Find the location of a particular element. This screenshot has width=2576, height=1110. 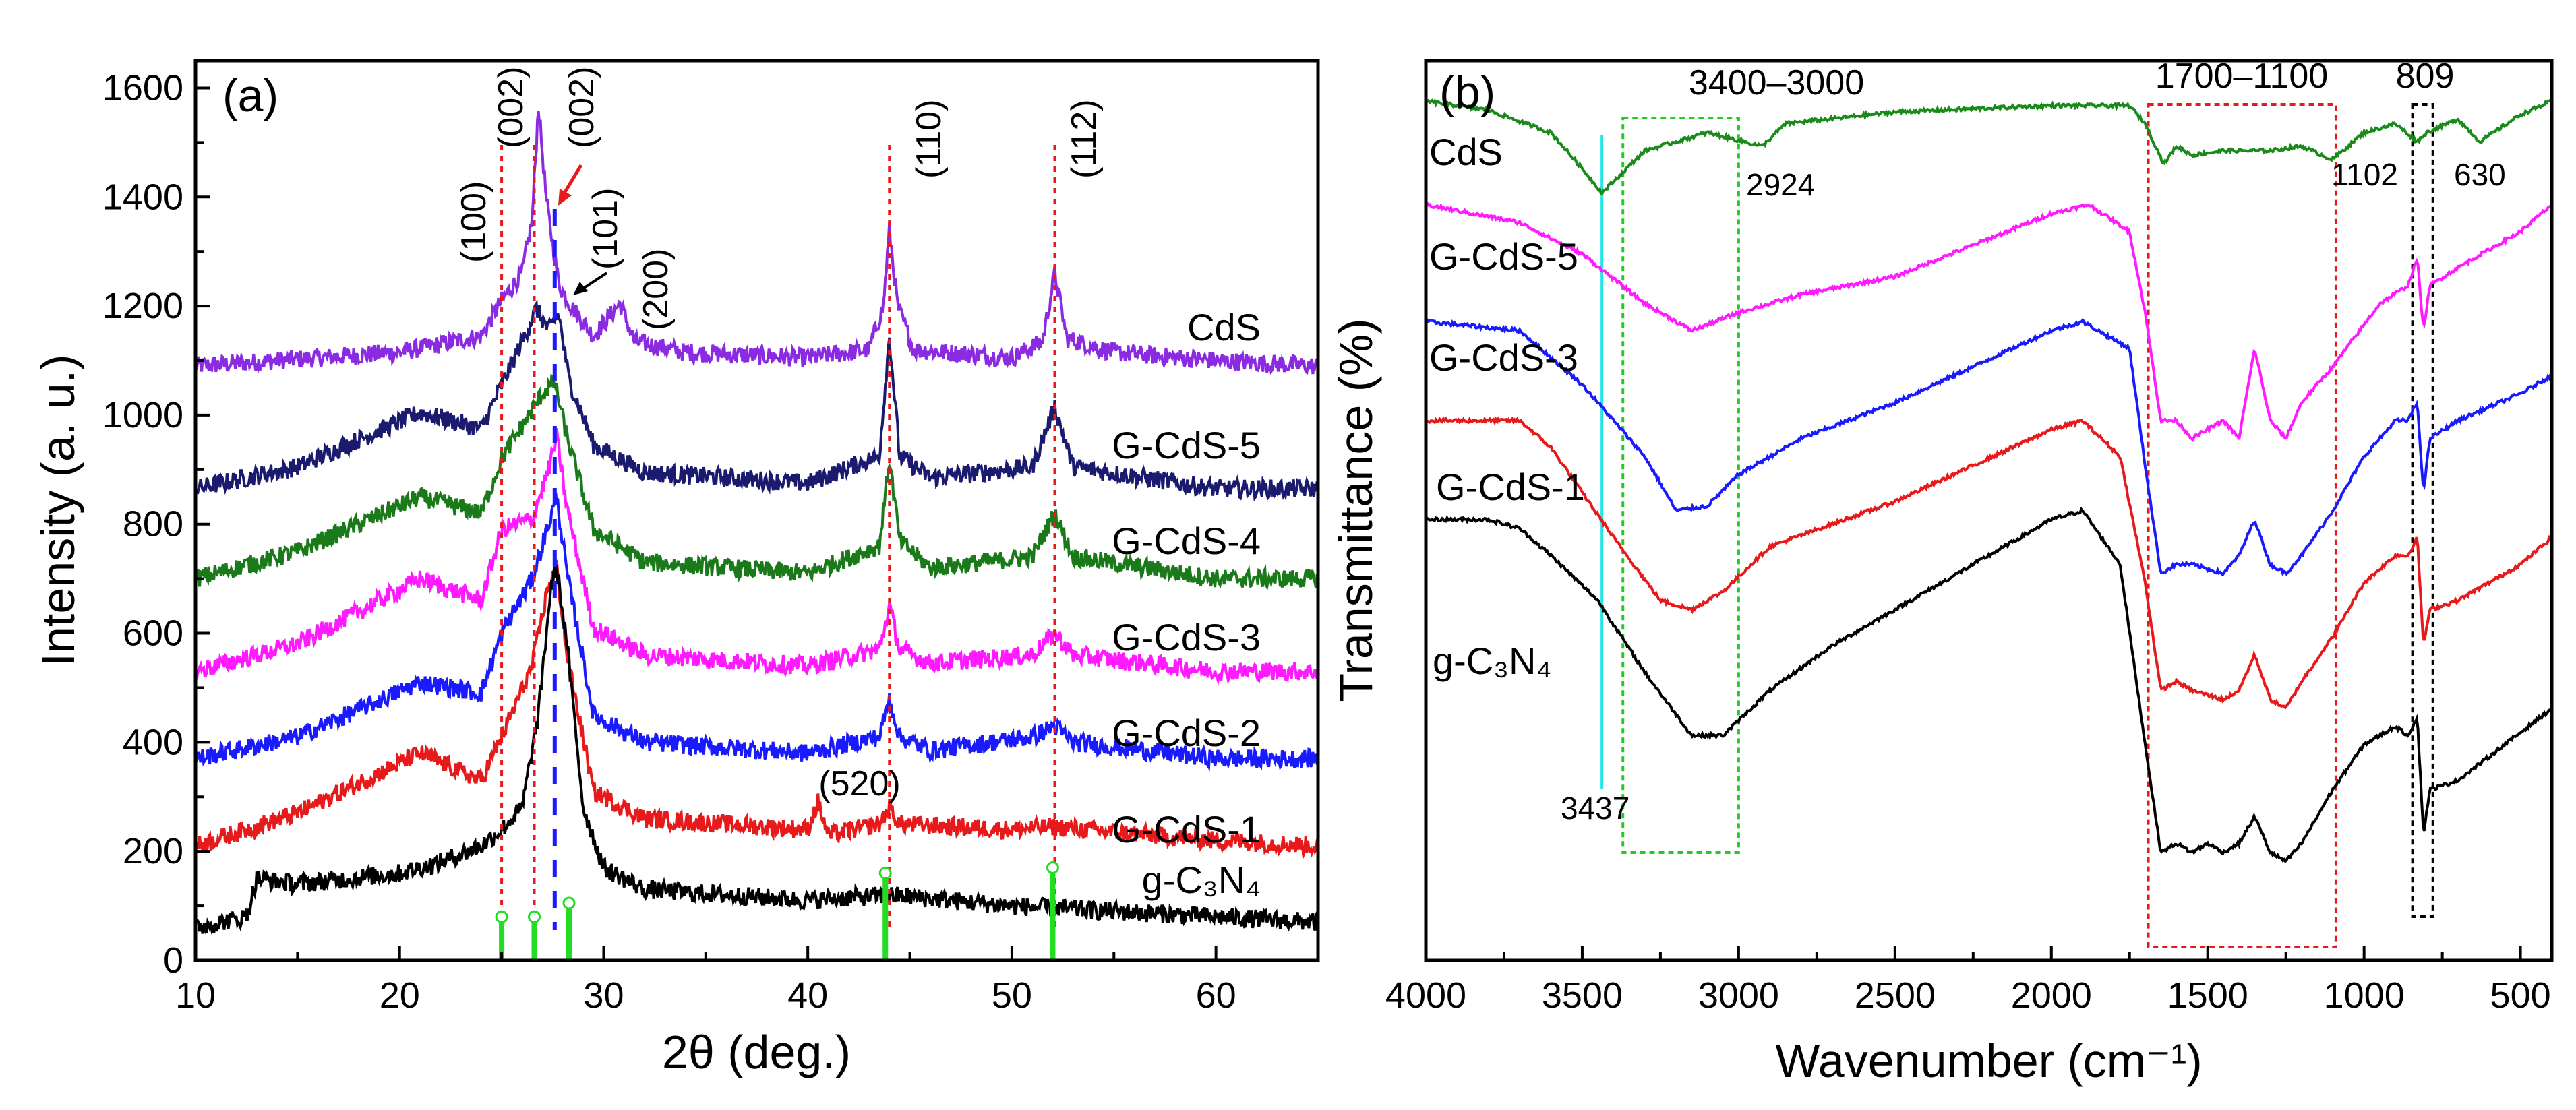

xrd-y-tick-label: 1400 is located at coordinates (142, 197).